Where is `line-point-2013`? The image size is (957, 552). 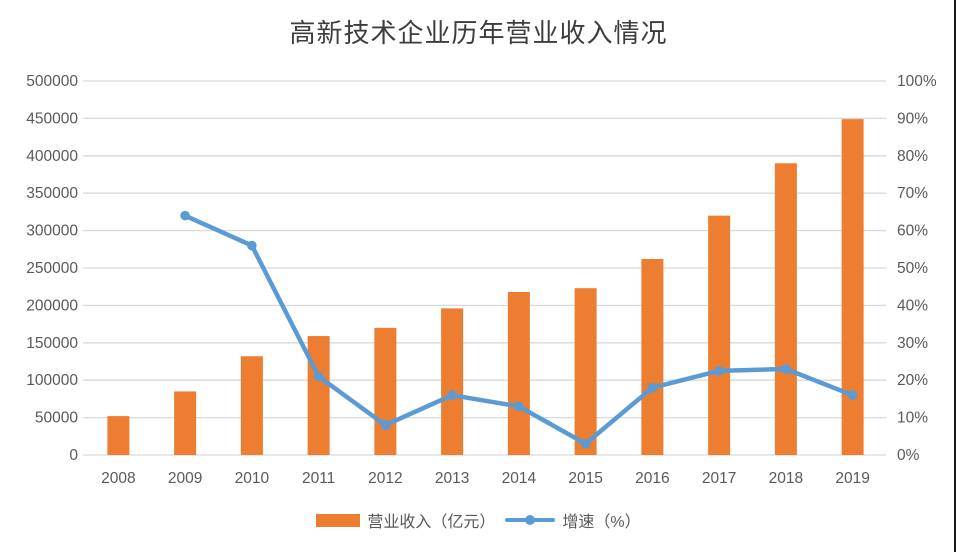 line-point-2013 is located at coordinates (452, 395).